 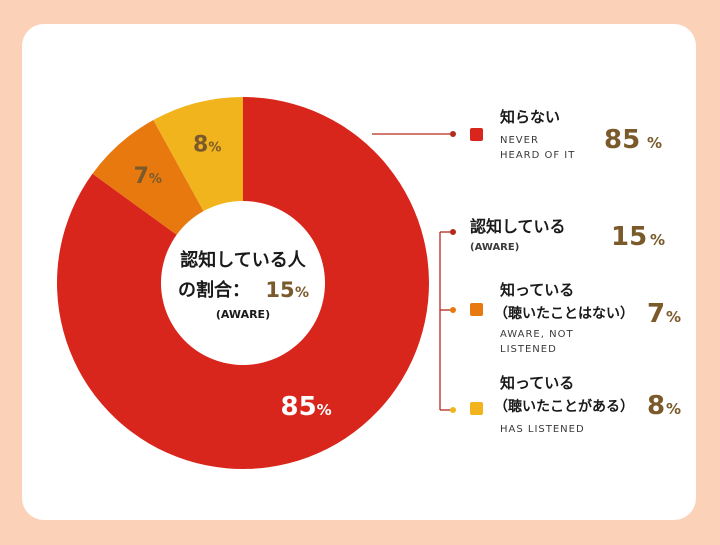 I want to click on connector-dot-listened, so click(x=453, y=410).